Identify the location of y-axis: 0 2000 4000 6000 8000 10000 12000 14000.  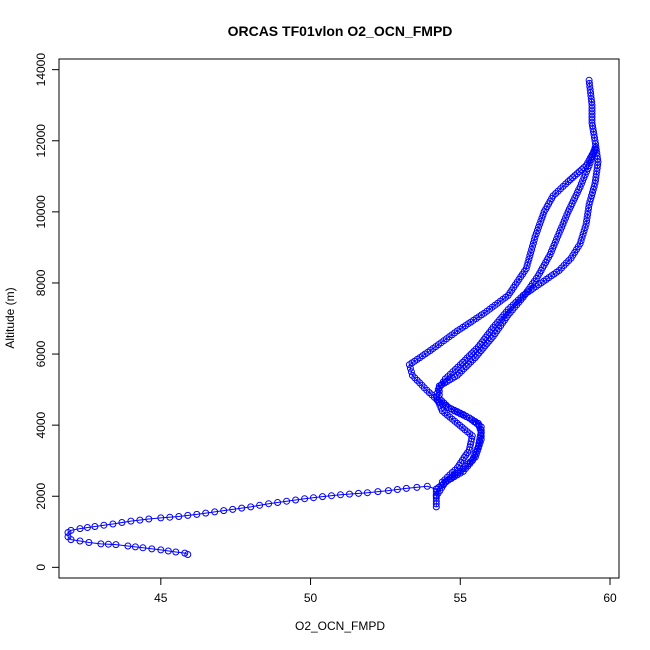
(46, 312).